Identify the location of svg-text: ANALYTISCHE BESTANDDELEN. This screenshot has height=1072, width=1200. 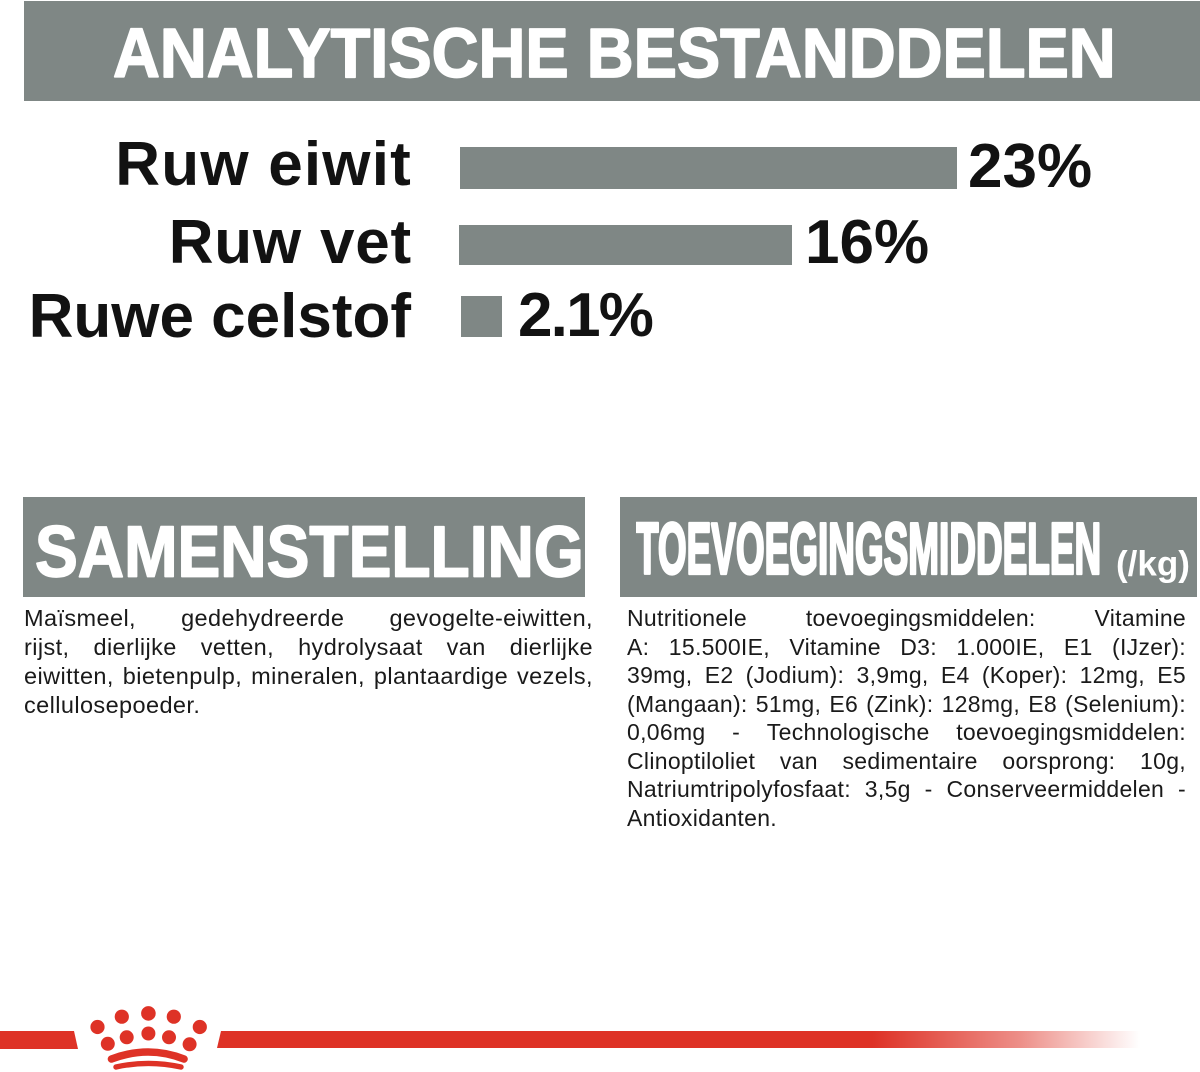
(613, 54).